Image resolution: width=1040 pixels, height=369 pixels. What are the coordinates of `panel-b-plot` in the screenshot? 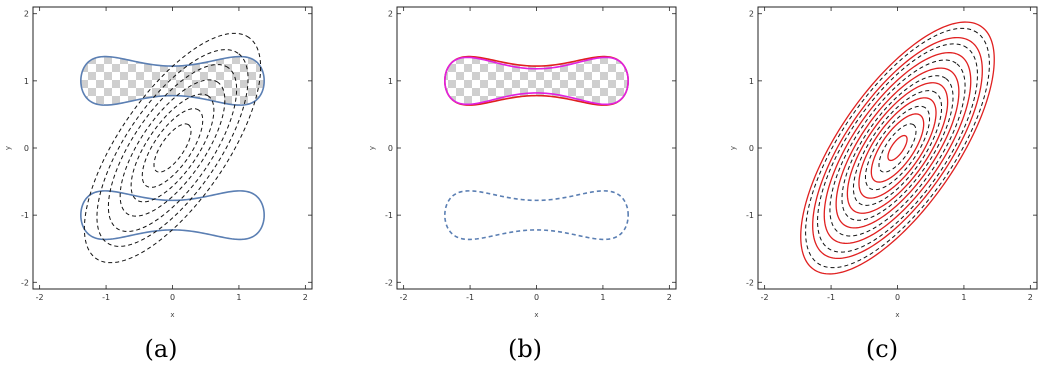 It's located at (536, 148).